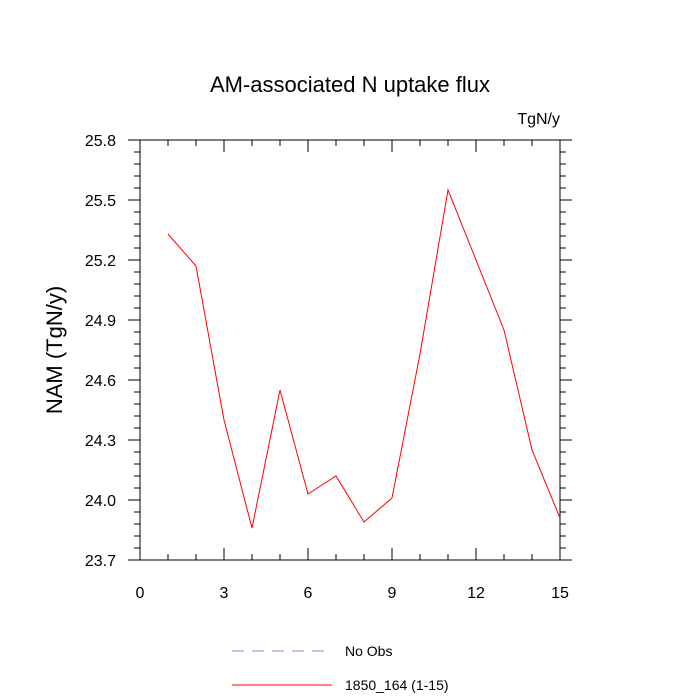 This screenshot has height=700, width=700. I want to click on legend-label-no-obs: No Obs, so click(368, 651).